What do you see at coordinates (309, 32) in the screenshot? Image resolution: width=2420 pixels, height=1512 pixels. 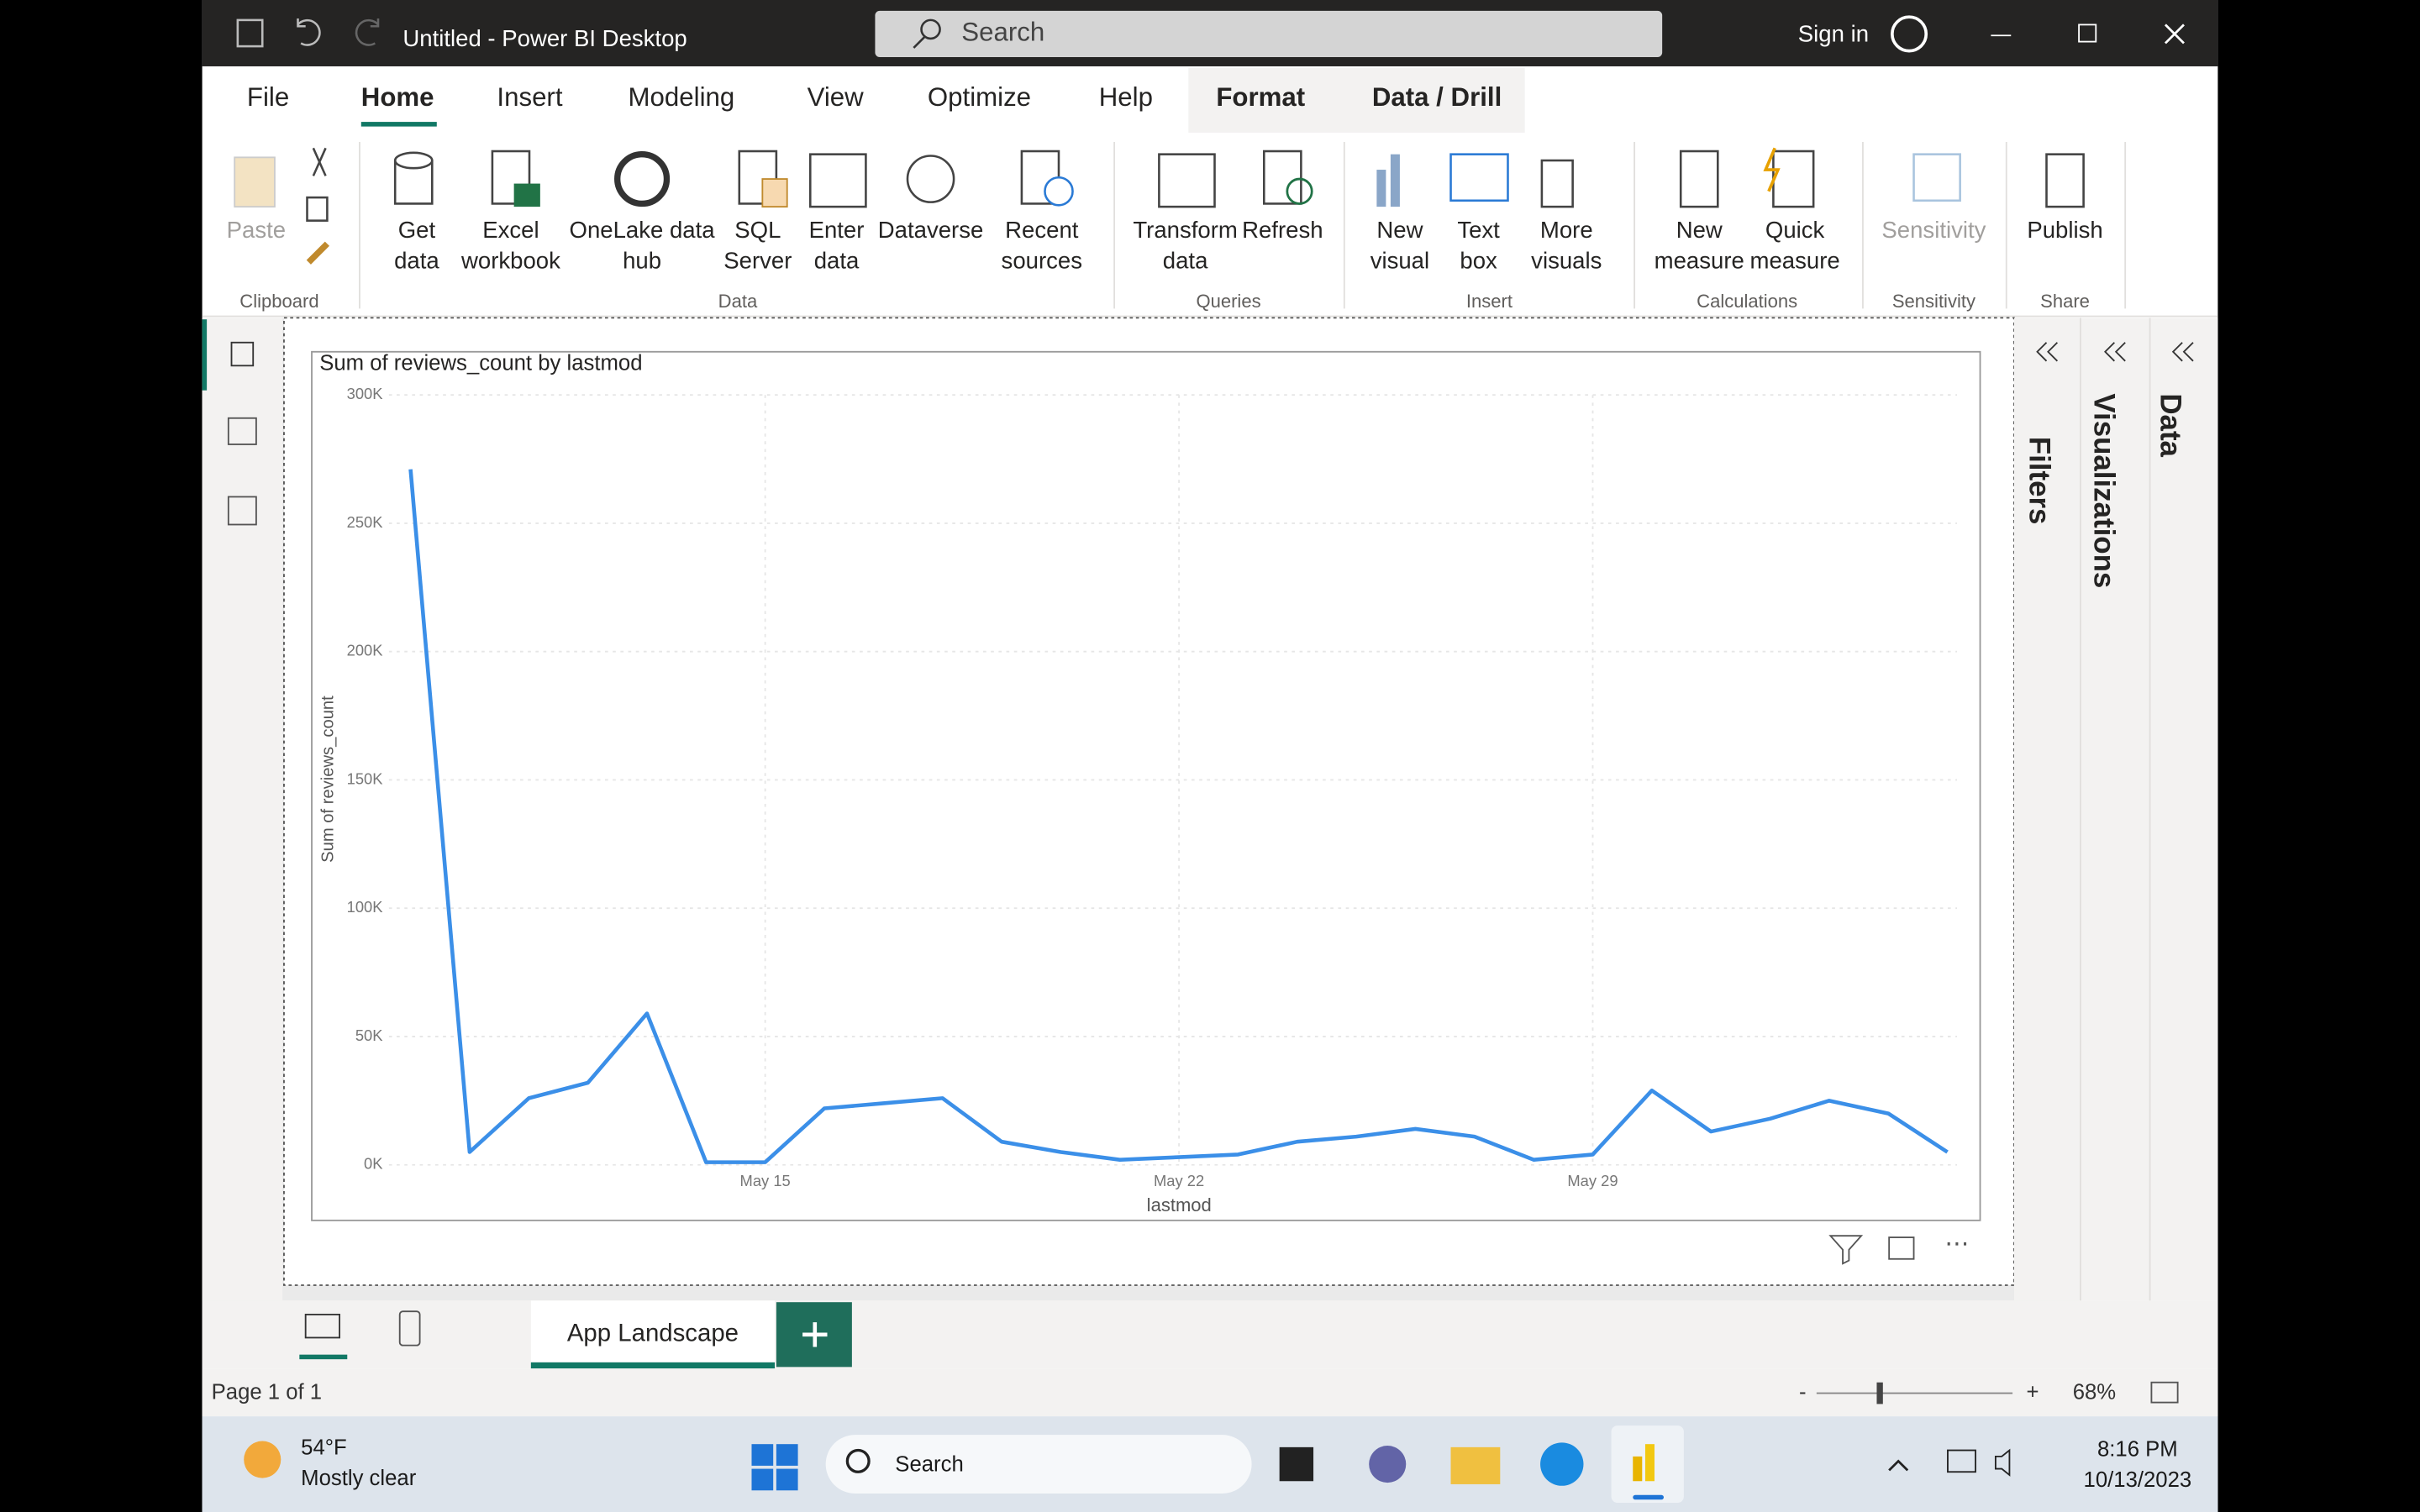 I see `undo-icon` at bounding box center [309, 32].